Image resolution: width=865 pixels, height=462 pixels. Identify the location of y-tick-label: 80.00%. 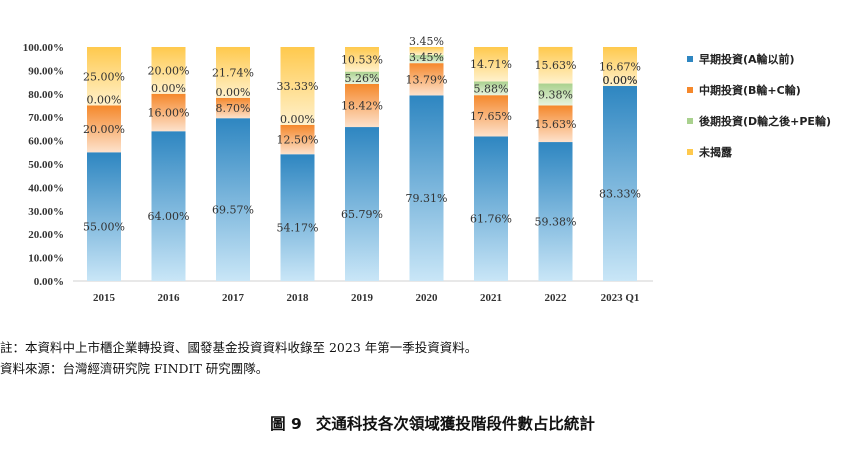
(46, 95).